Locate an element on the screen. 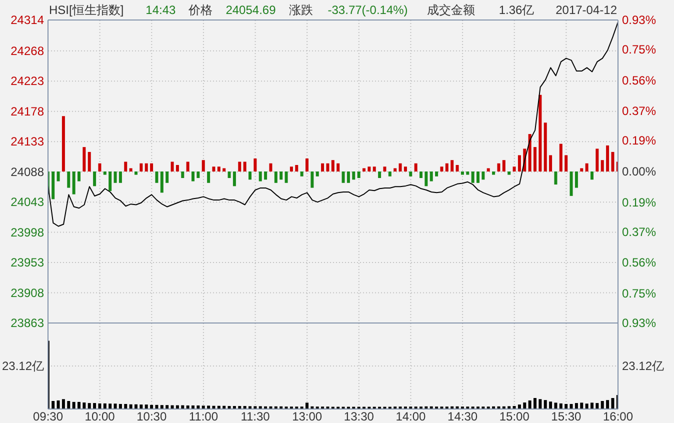 The height and width of the screenshot is (423, 674). x-tick-label: 16:00 is located at coordinates (618, 416).